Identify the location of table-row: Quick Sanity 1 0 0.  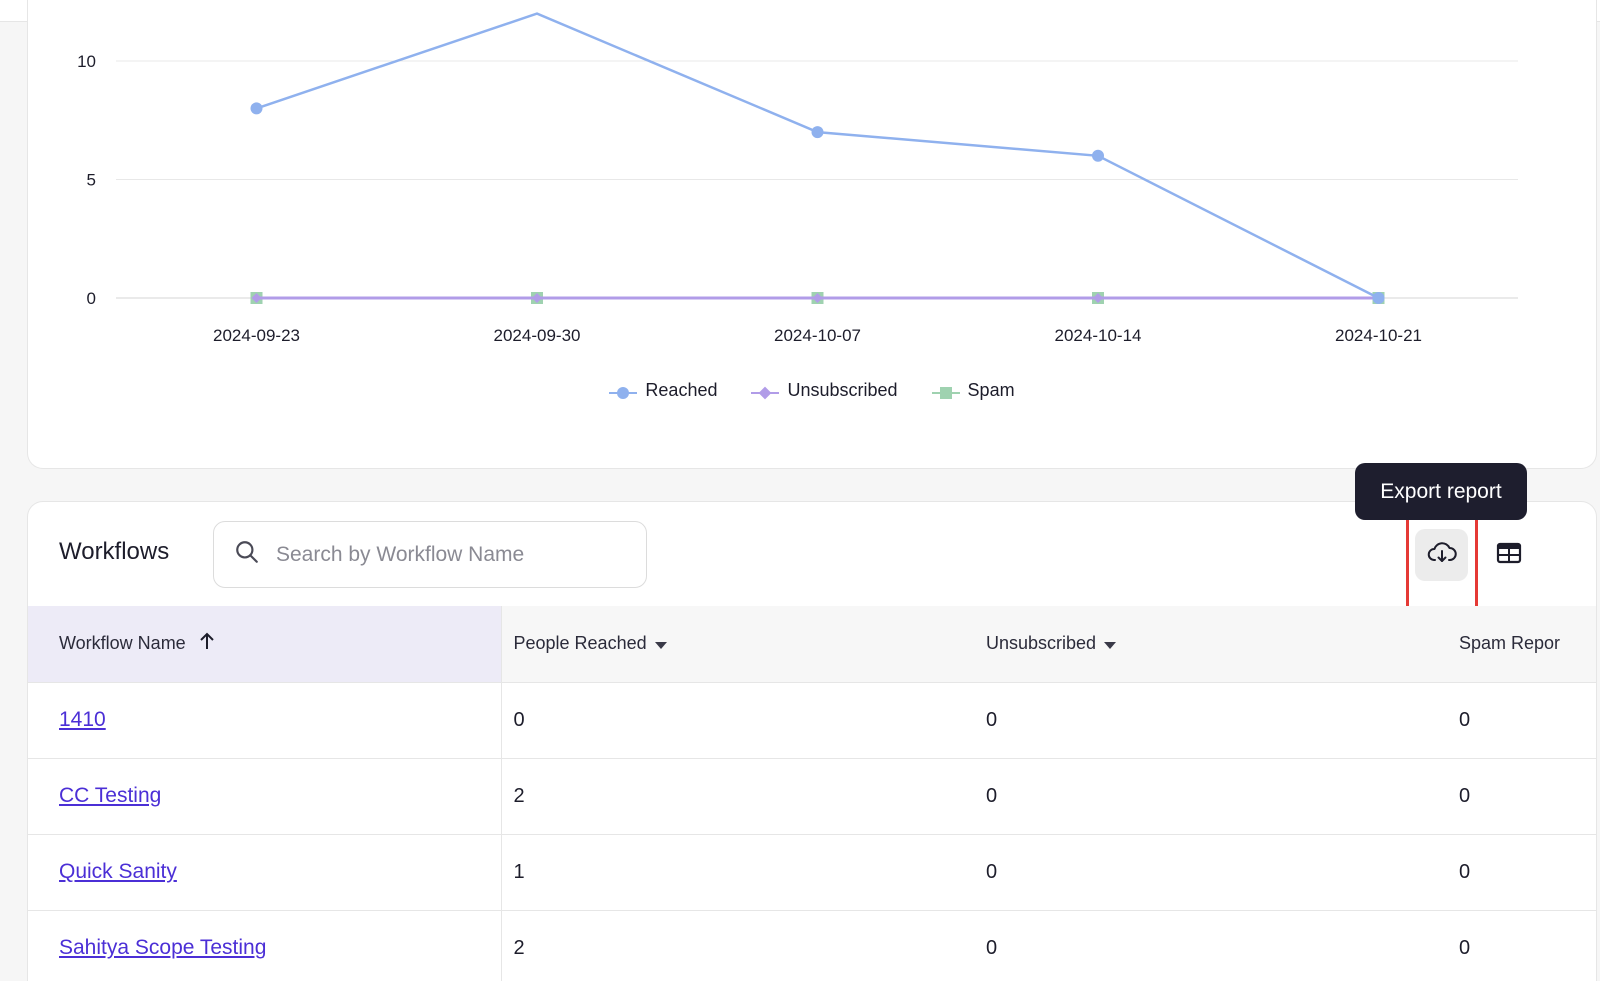
(812, 872).